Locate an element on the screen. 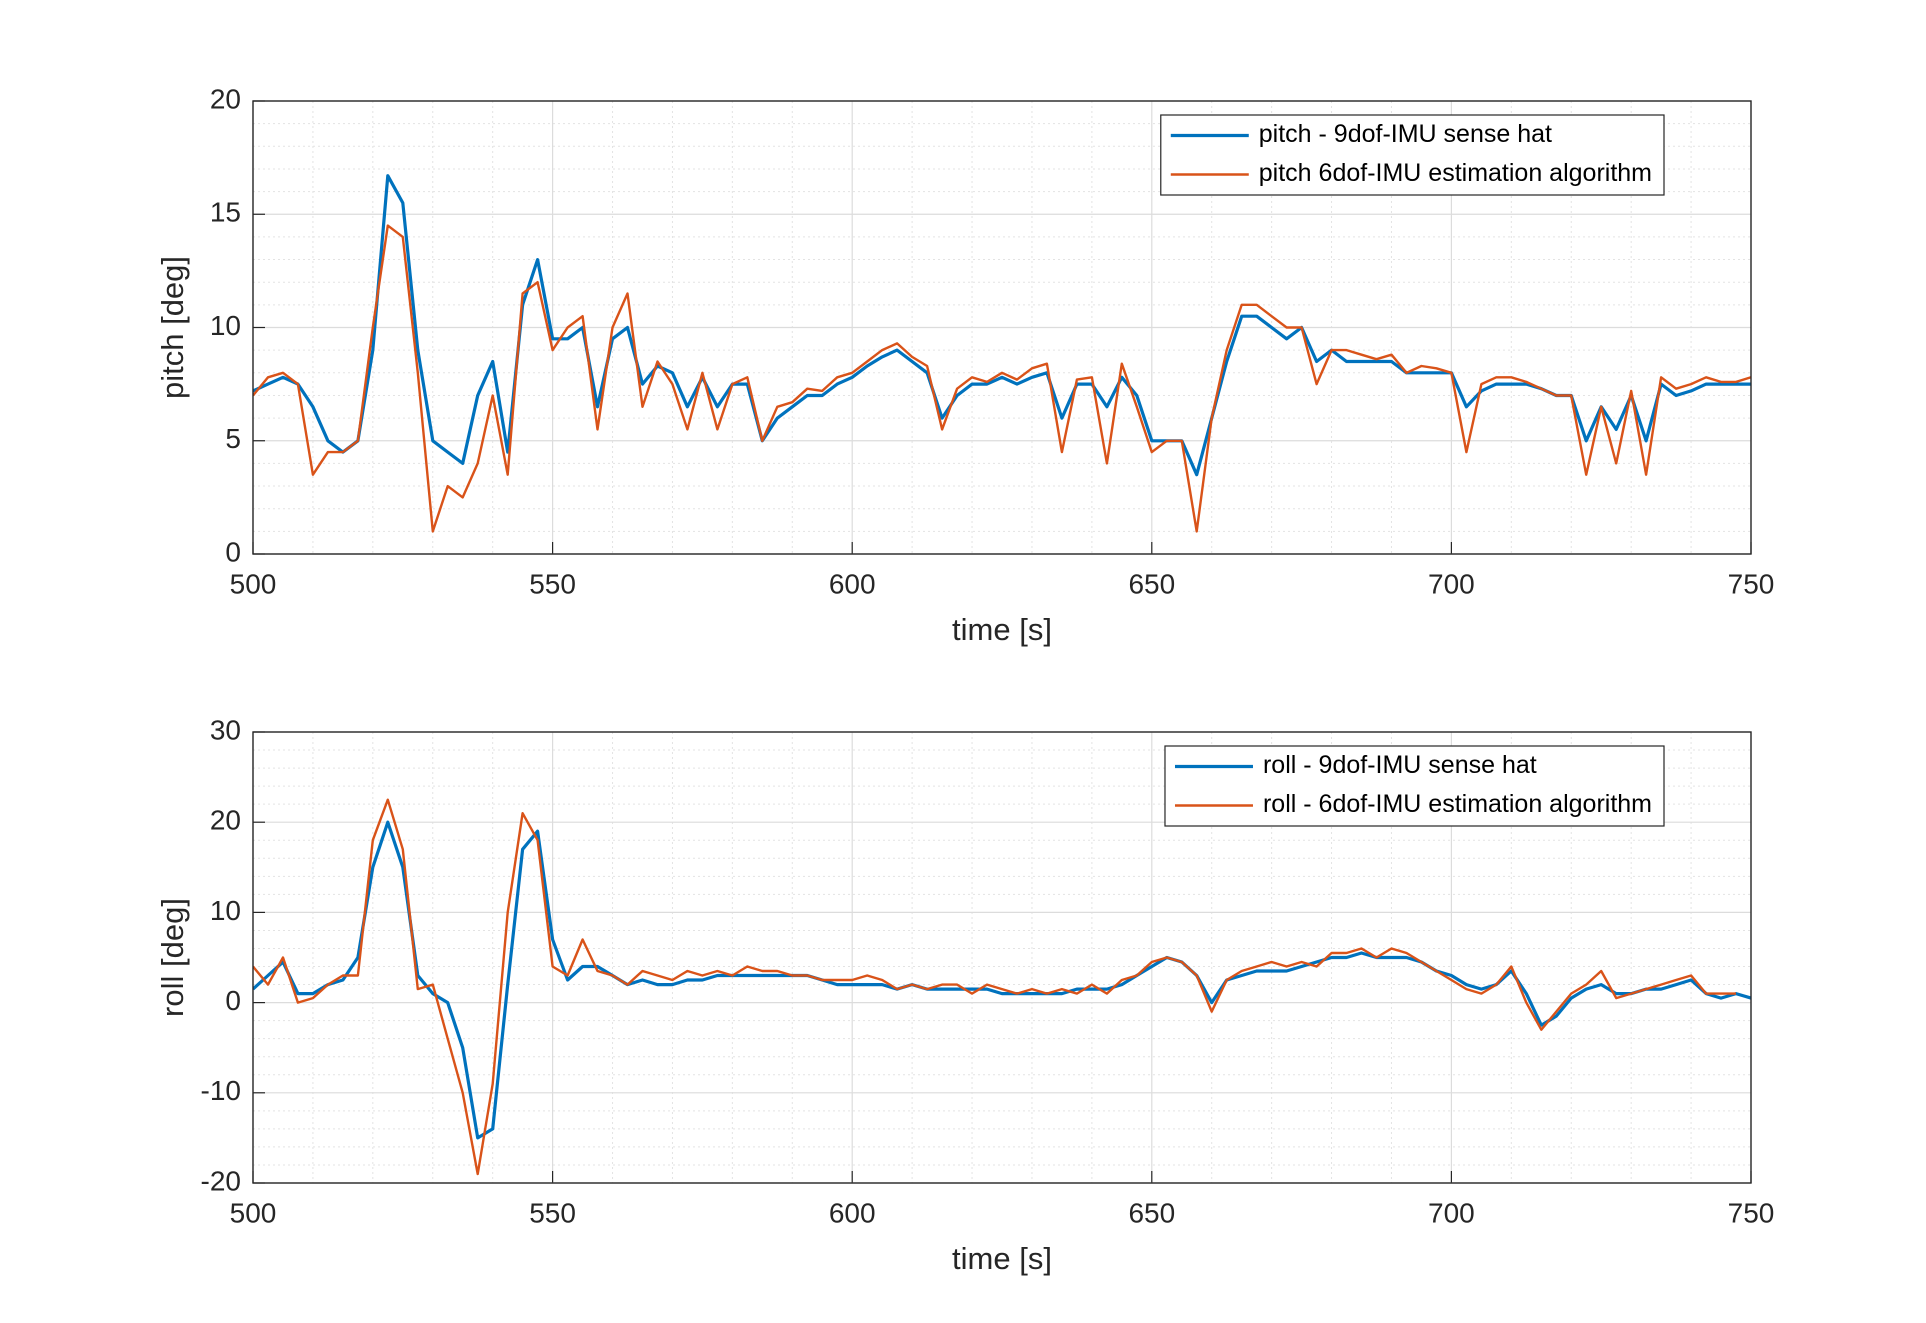  y-tick-label: -20 is located at coordinates (221, 1180).